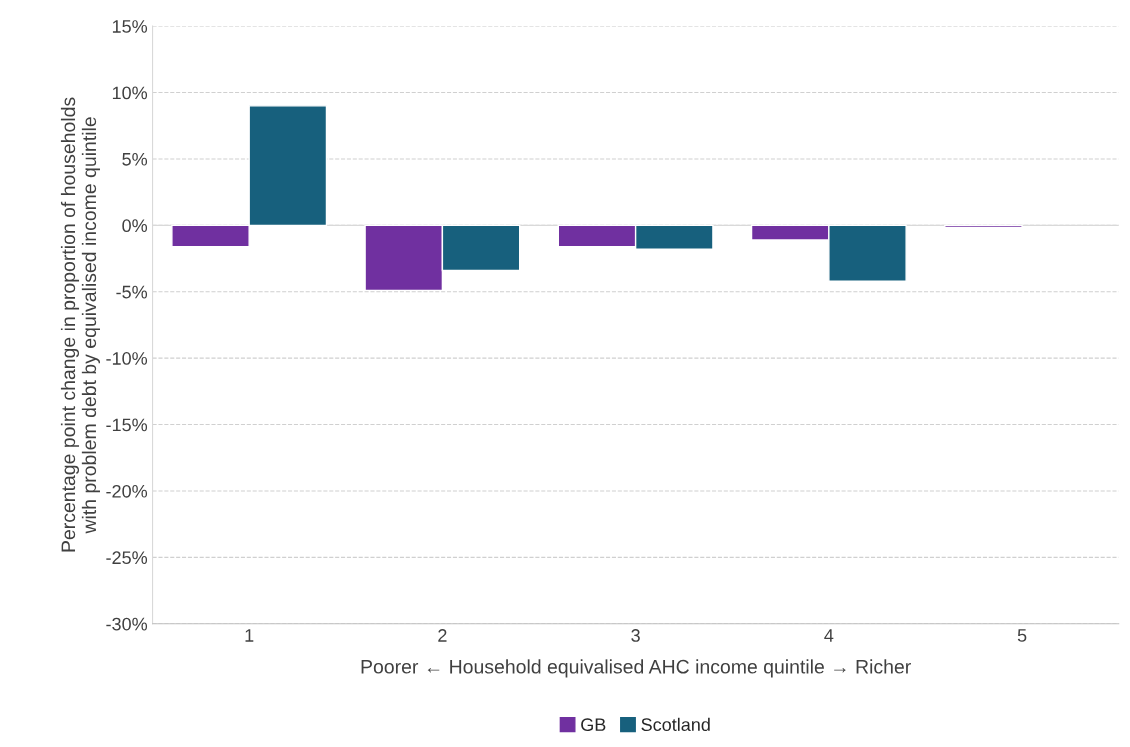 The width and height of the screenshot is (1130, 747). I want to click on y-tick-label: -30%, so click(127, 624).